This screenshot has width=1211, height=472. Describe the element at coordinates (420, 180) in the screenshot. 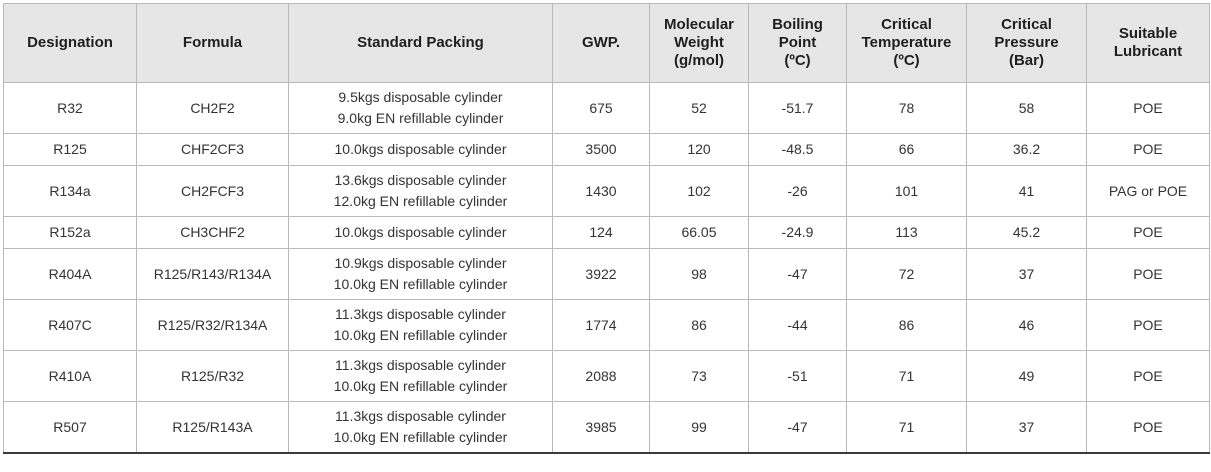

I see `packing-line: 13.6kgs disposable cylinder` at that location.